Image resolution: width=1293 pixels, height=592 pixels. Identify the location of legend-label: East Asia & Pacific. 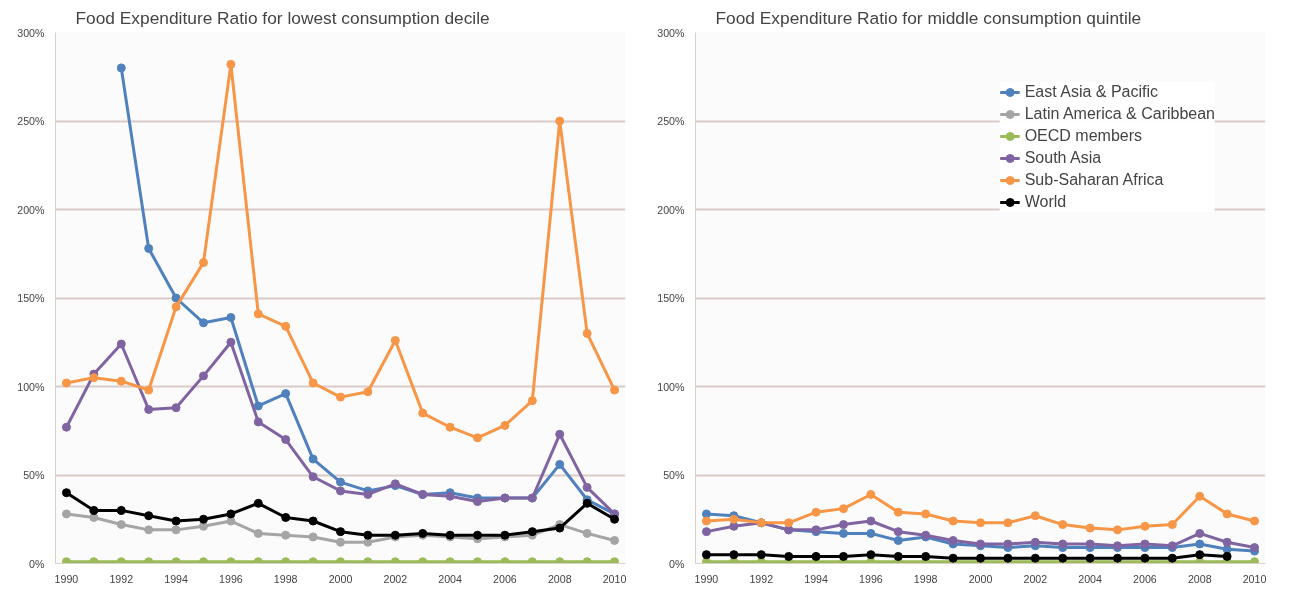
(1091, 92).